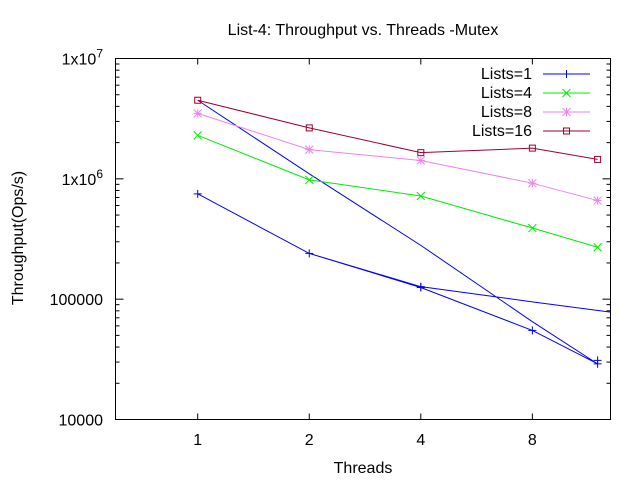 The width and height of the screenshot is (640, 480). I want to click on y-tick-label: 1x10⁶, so click(83, 178).